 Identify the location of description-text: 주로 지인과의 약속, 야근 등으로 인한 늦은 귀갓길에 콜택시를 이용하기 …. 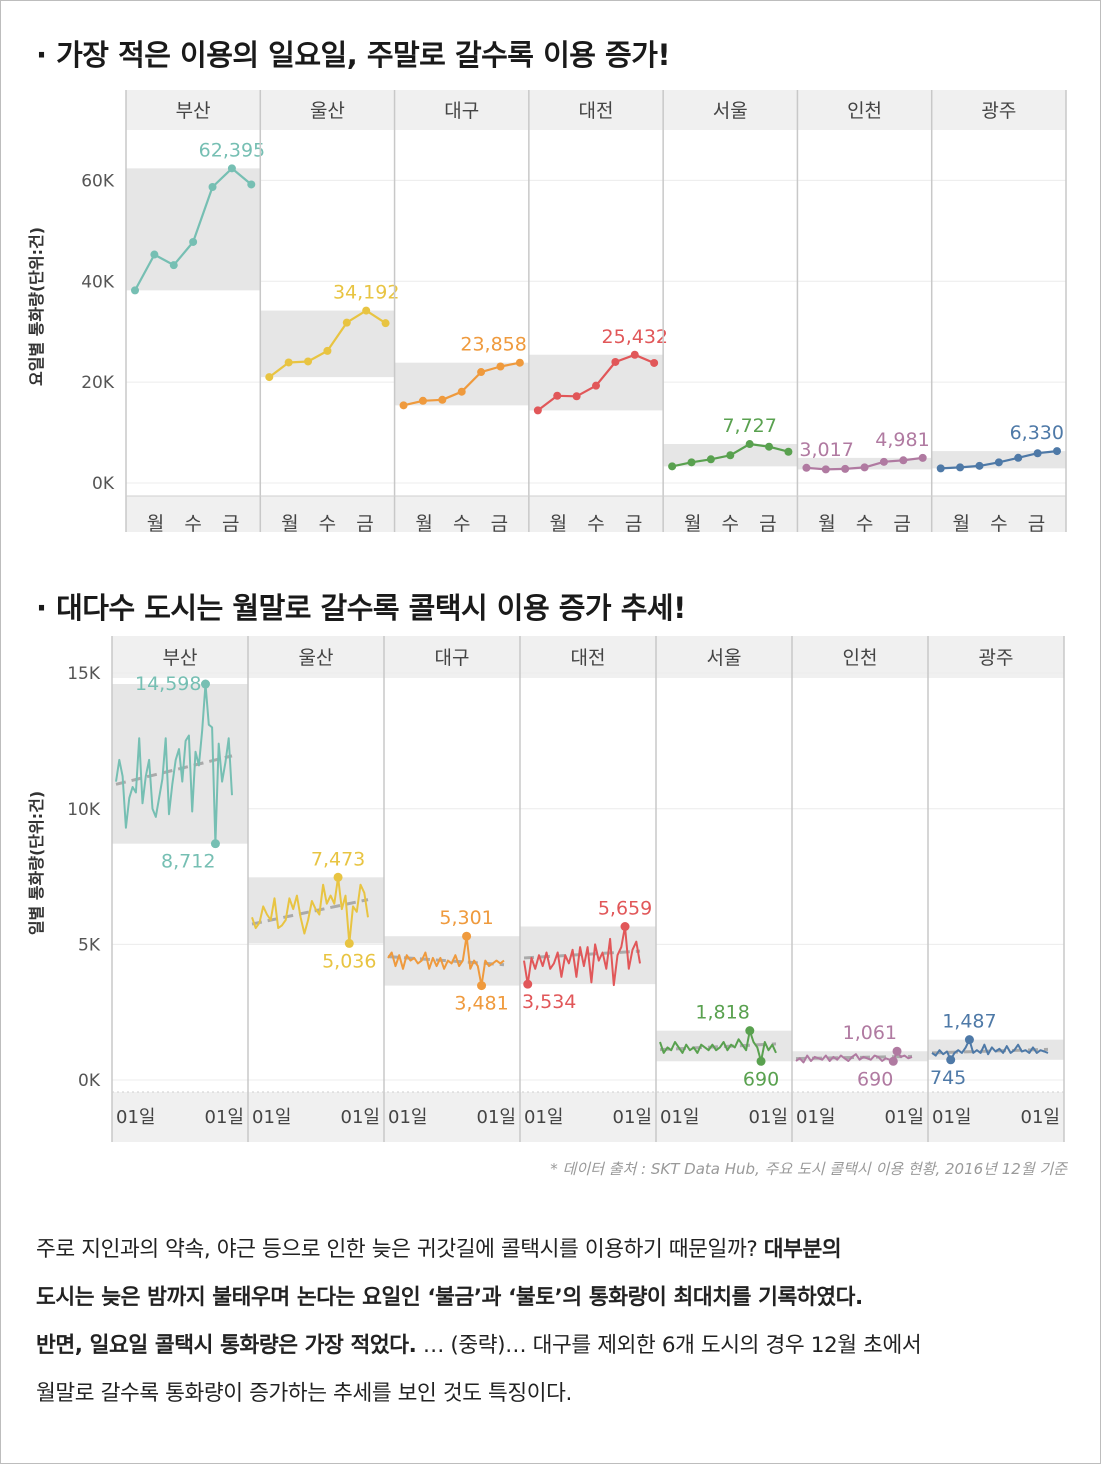
(556, 1322).